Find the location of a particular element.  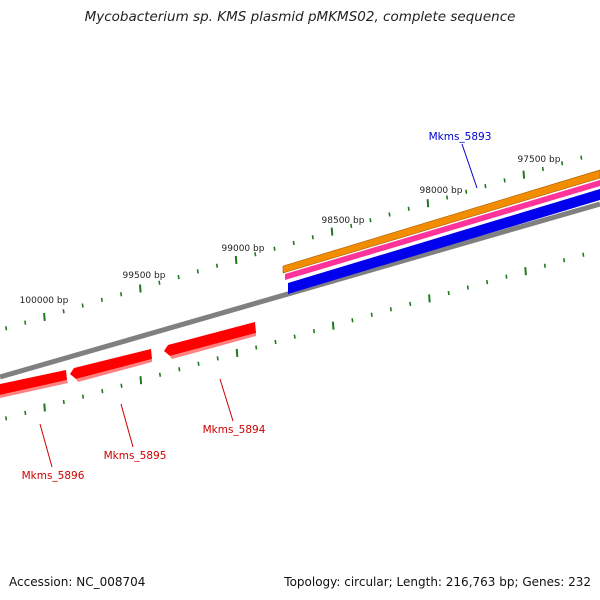

scale-label: 97500 bp is located at coordinates (539, 160).